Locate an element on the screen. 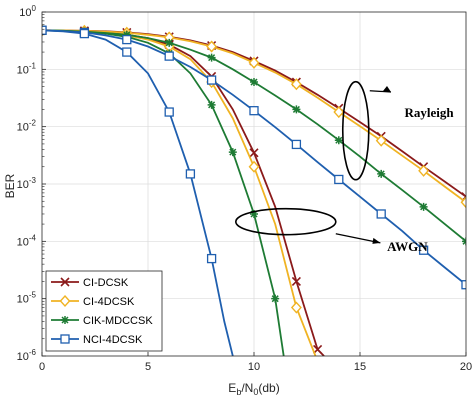  x-axis-title: Eb/N0(db) is located at coordinates (253, 389).